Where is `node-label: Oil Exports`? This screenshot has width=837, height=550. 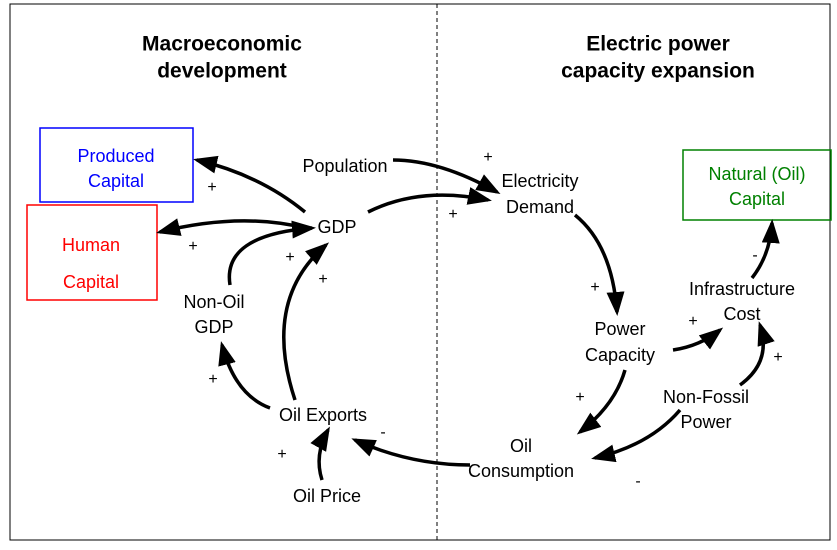
node-label: Oil Exports is located at coordinates (323, 415).